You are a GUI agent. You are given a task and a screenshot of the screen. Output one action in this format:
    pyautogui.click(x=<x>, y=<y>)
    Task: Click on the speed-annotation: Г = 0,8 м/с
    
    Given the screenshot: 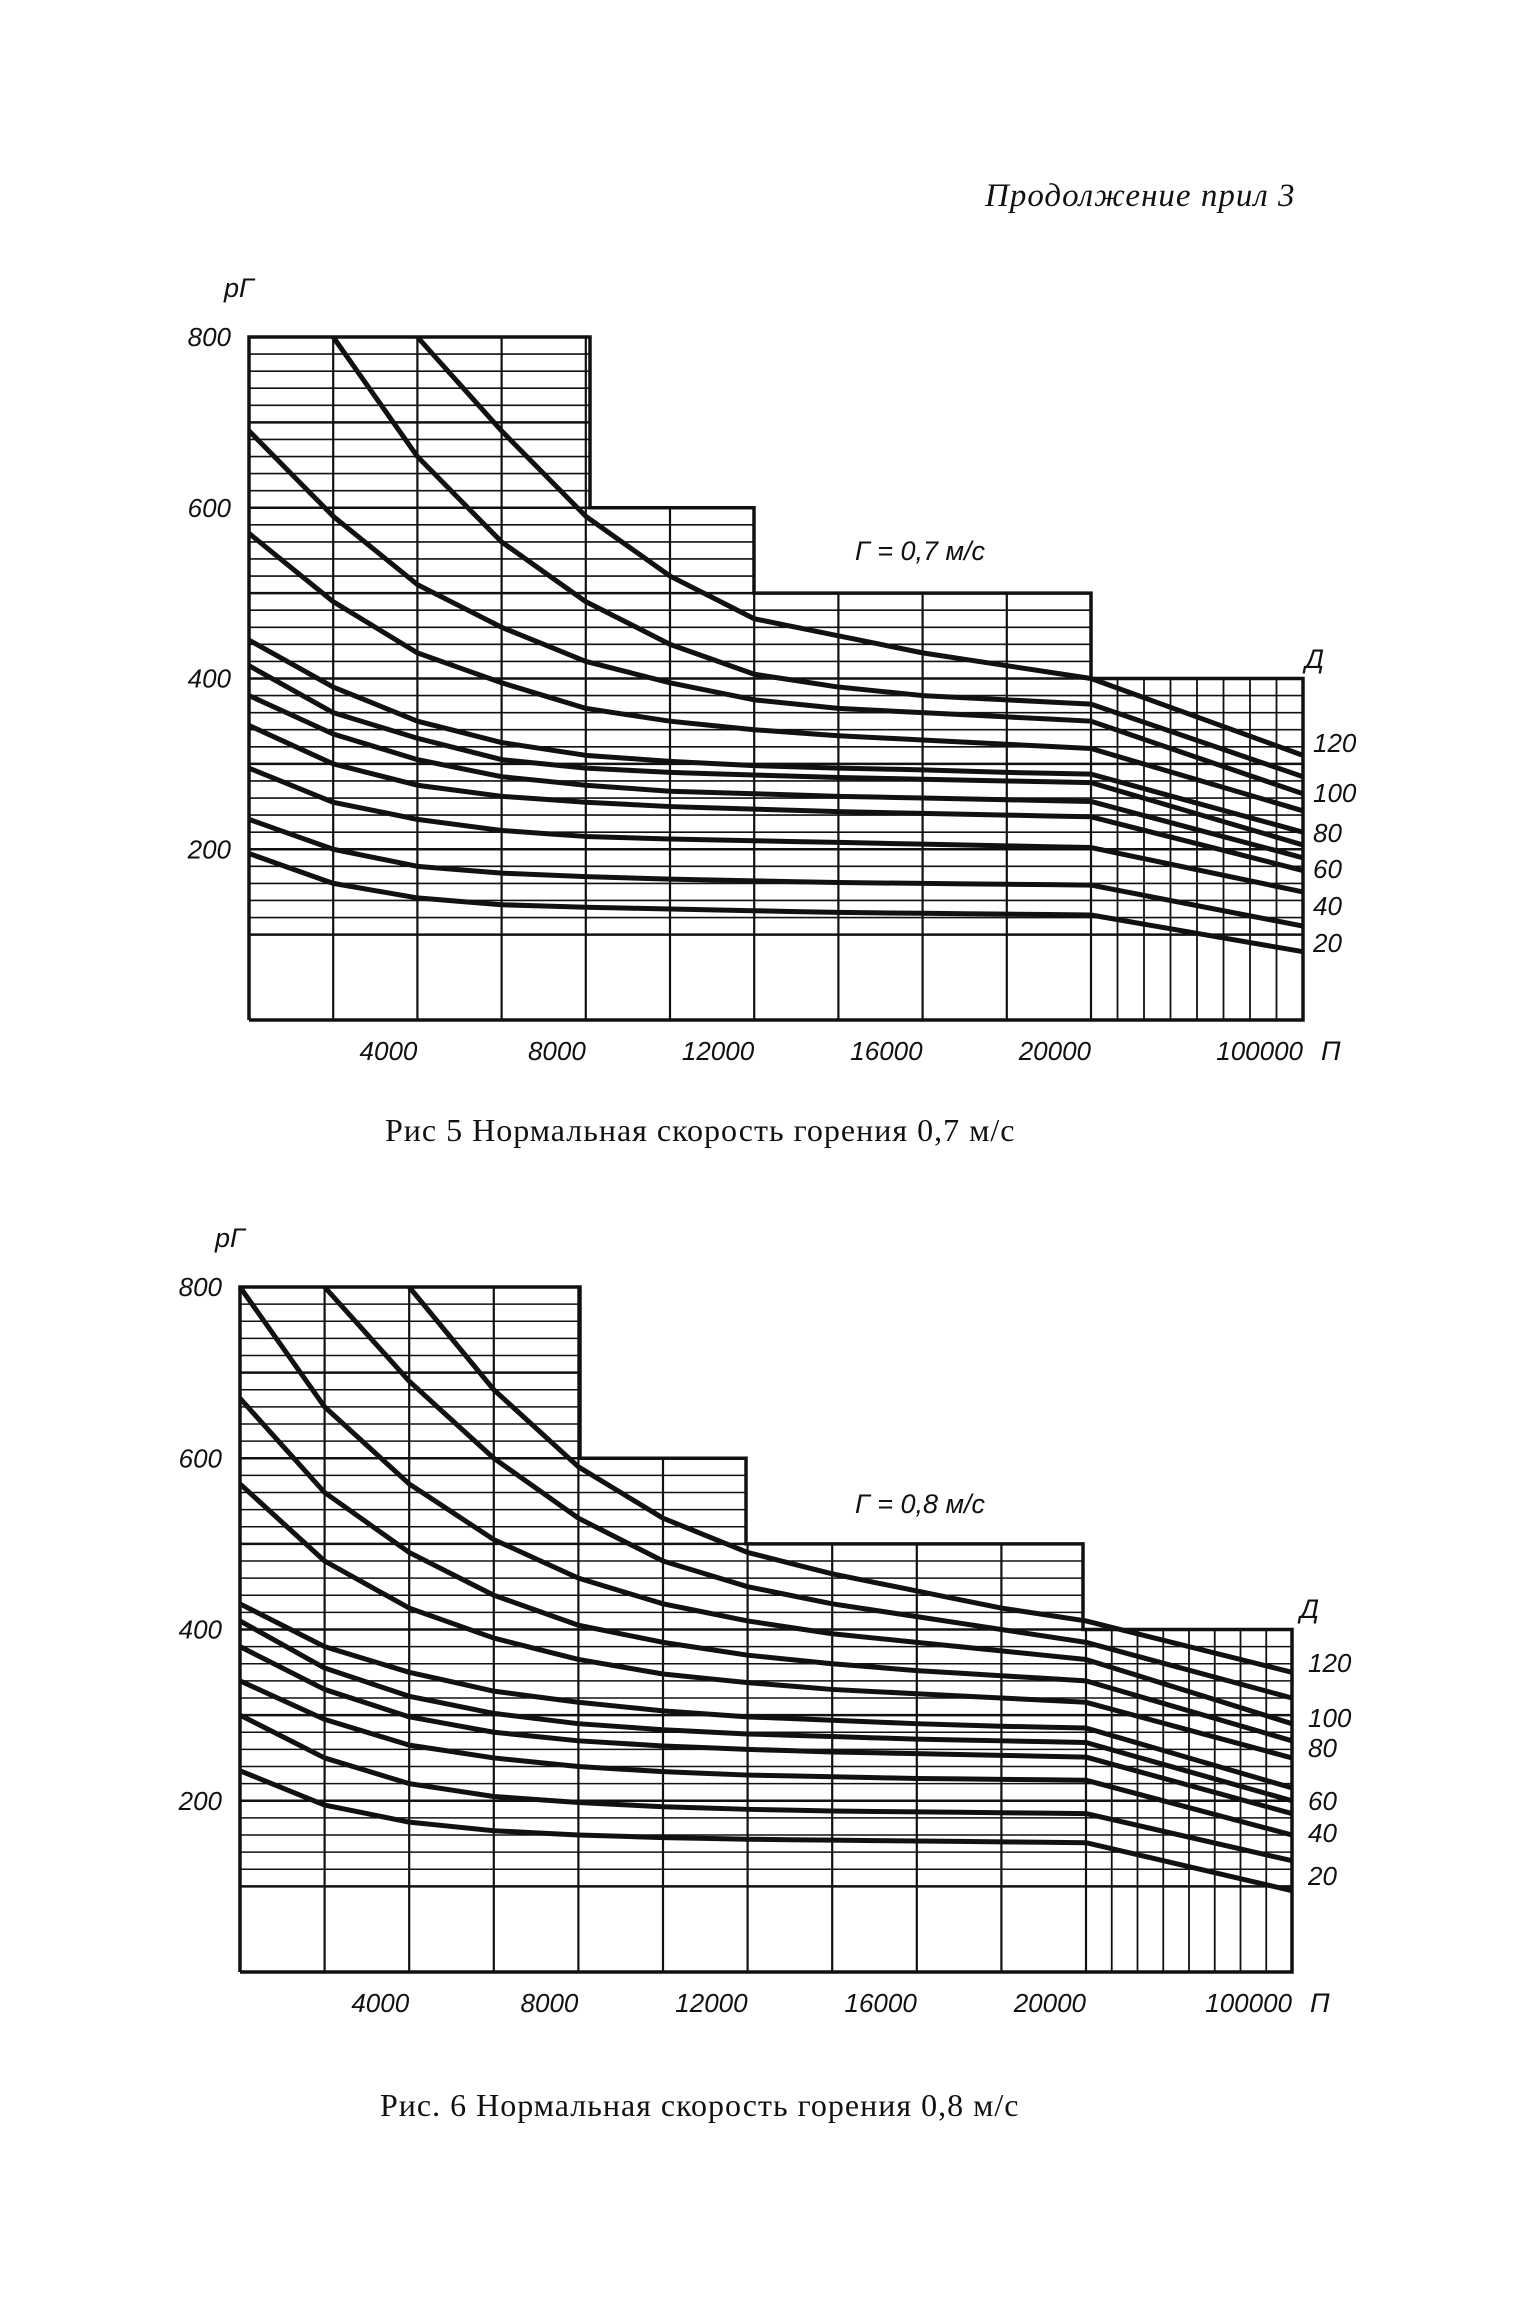 What is the action you would take?
    pyautogui.click(x=920, y=1504)
    